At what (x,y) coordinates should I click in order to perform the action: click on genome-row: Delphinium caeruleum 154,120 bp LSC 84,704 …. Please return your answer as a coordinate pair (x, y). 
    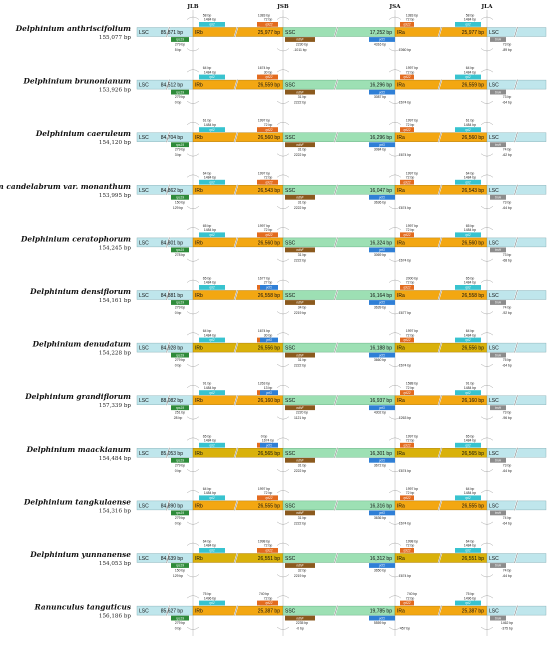
    Looking at the image, I should click on (291, 138).